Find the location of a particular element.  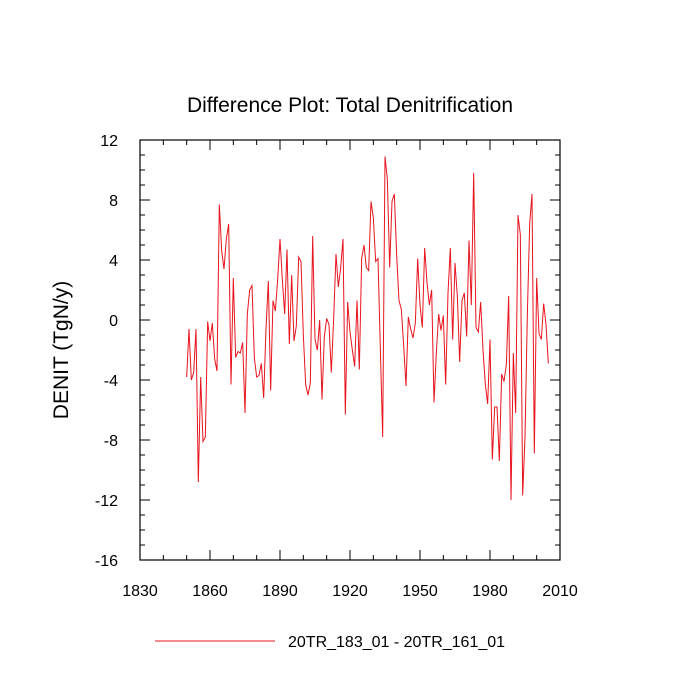

y-tick-label: -16 is located at coordinates (106, 561).